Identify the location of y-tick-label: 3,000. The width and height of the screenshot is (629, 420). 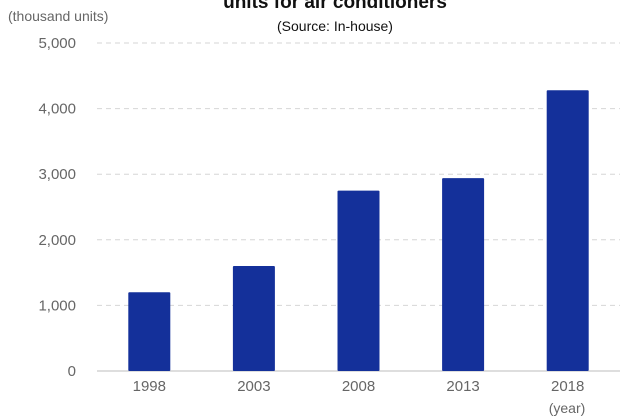
(57, 174).